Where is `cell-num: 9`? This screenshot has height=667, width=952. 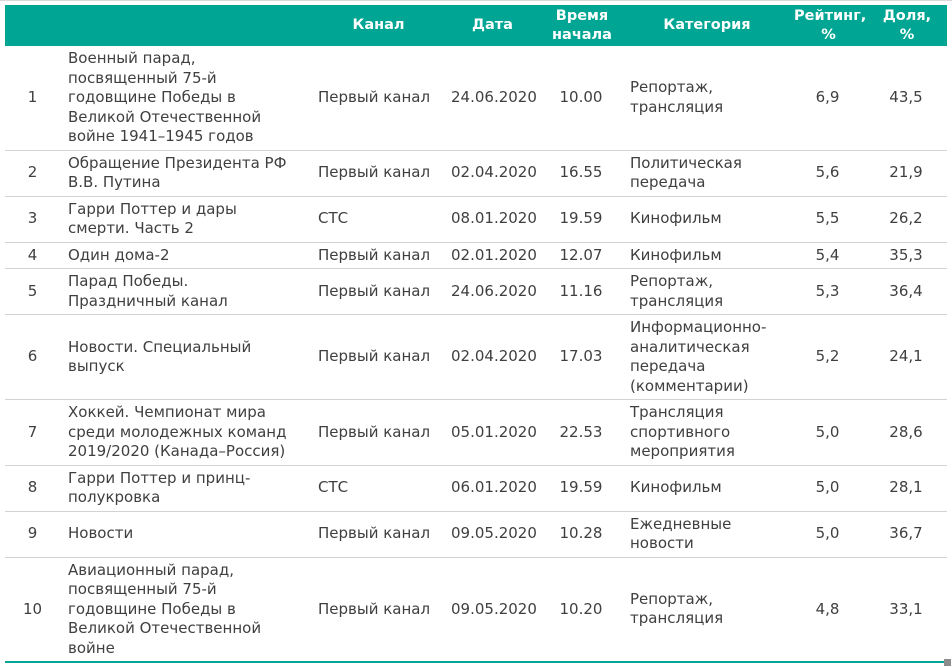
cell-num: 9 is located at coordinates (33, 533).